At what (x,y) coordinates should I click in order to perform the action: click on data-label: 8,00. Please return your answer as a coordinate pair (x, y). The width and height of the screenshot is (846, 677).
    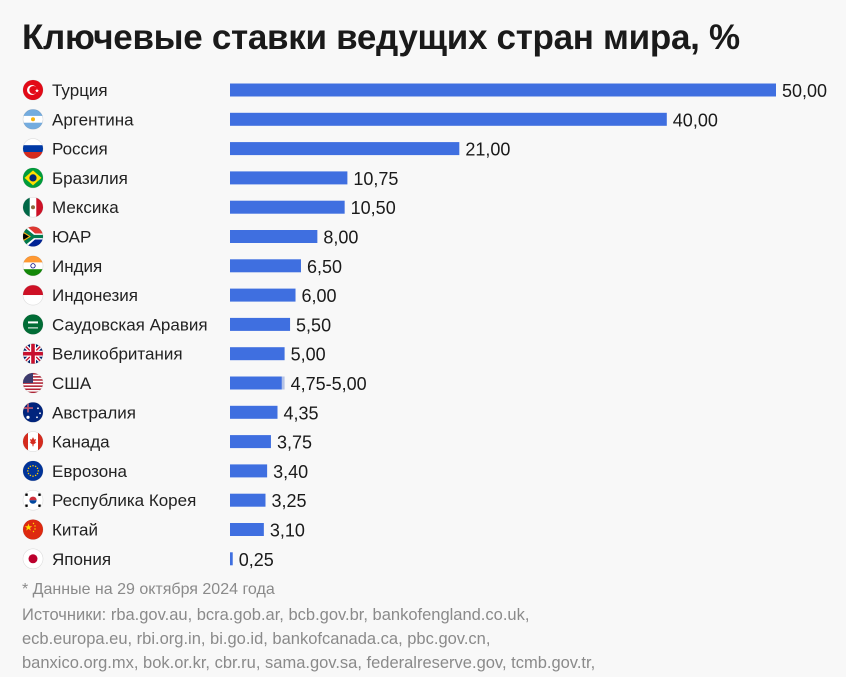
    Looking at the image, I should click on (340, 238).